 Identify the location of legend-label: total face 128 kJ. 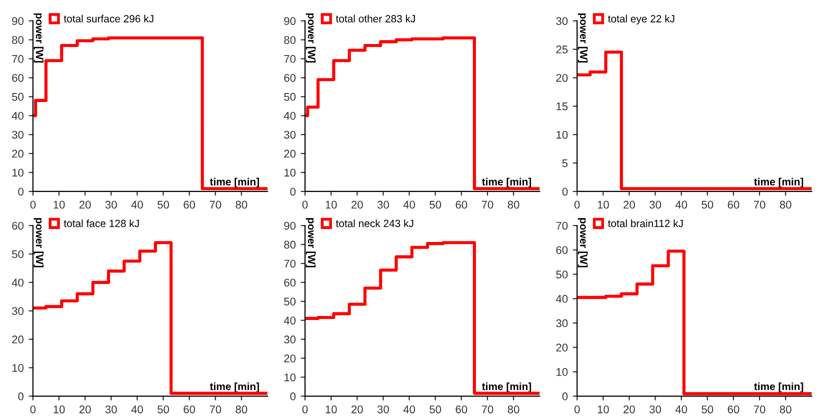
(101, 223).